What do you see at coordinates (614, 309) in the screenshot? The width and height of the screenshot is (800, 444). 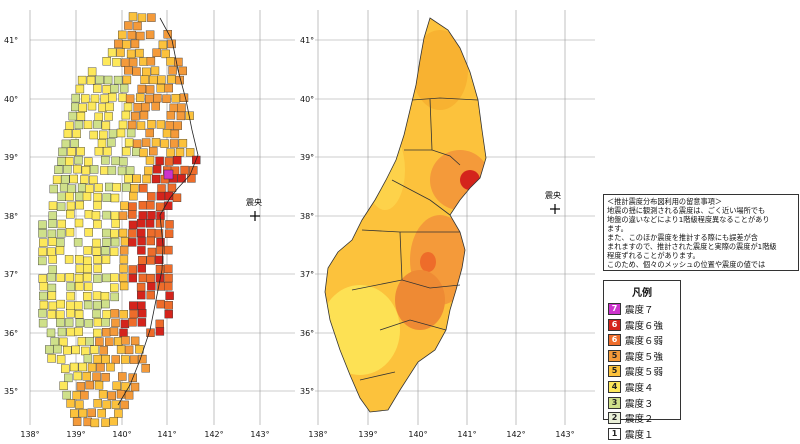 I see `legend-swatch: 7` at bounding box center [614, 309].